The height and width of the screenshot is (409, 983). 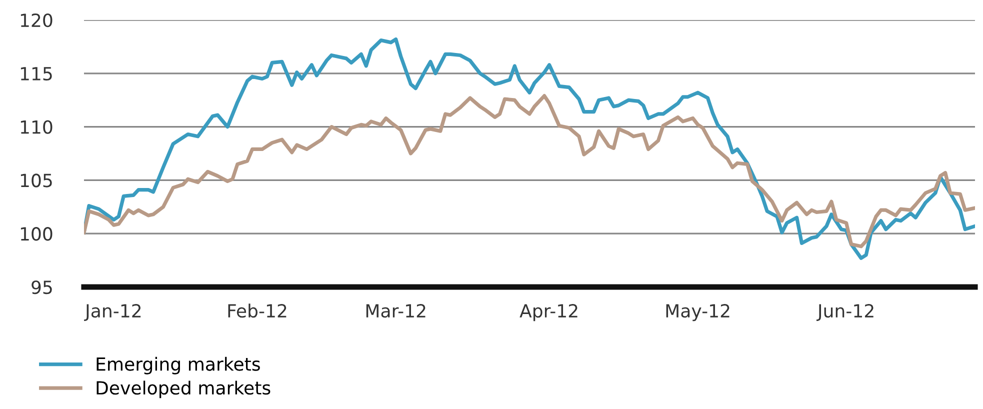 I want to click on y-tick-label: 105, so click(x=36, y=181).